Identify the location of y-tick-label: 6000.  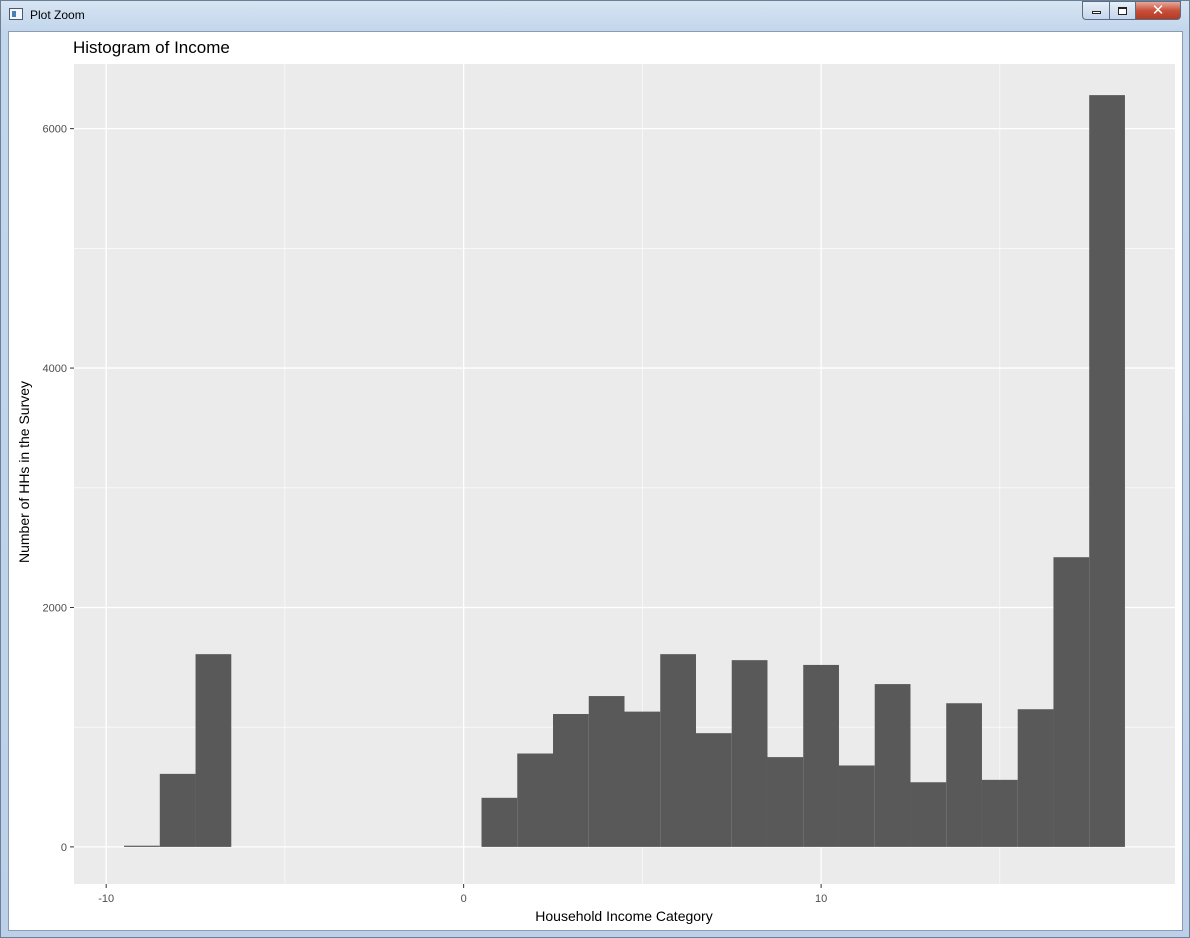
(55, 130).